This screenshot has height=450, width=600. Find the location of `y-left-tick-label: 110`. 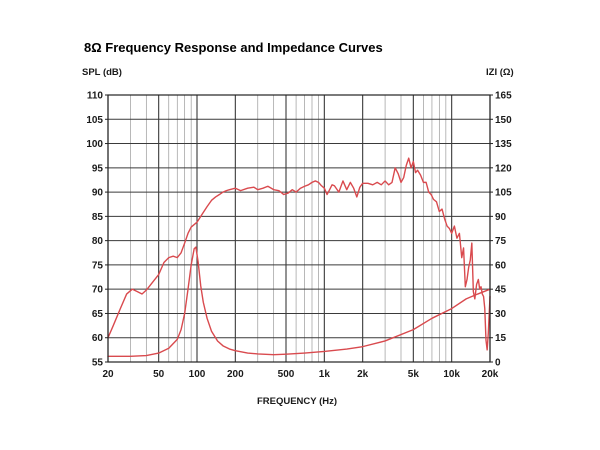

y-left-tick-label: 110 is located at coordinates (95, 96).